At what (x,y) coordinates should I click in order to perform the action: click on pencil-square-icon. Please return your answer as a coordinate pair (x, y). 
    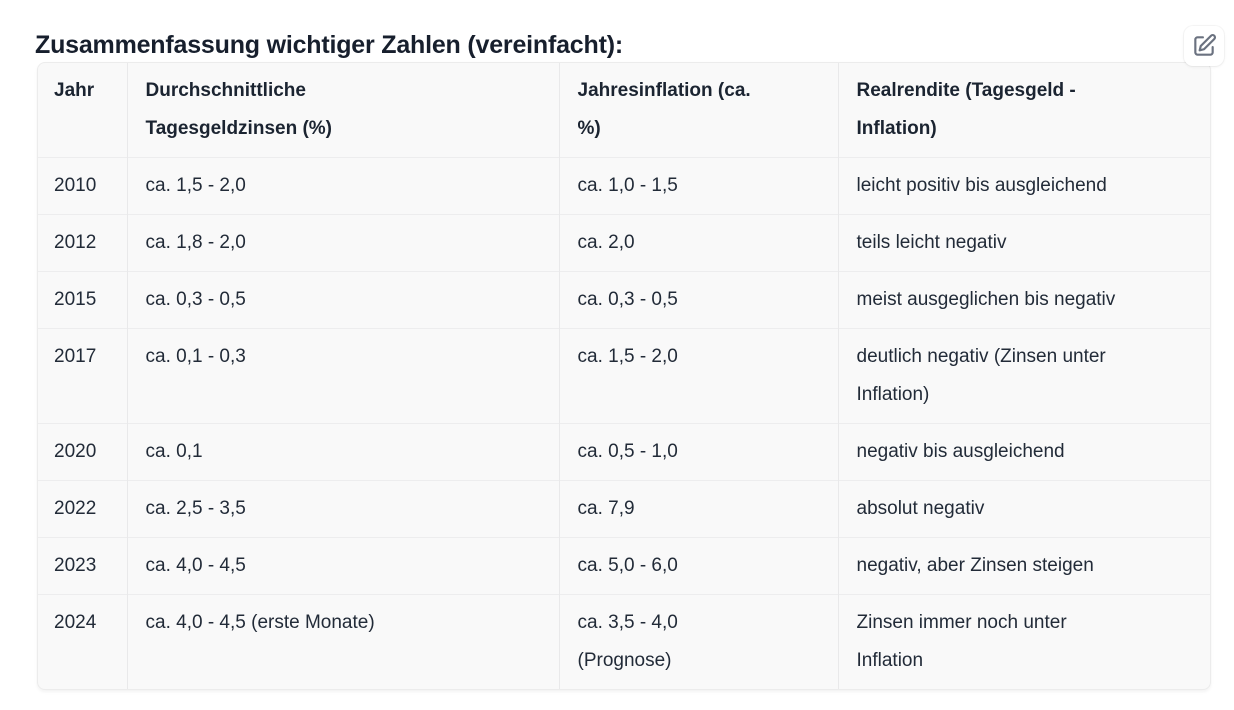
    Looking at the image, I should click on (1204, 46).